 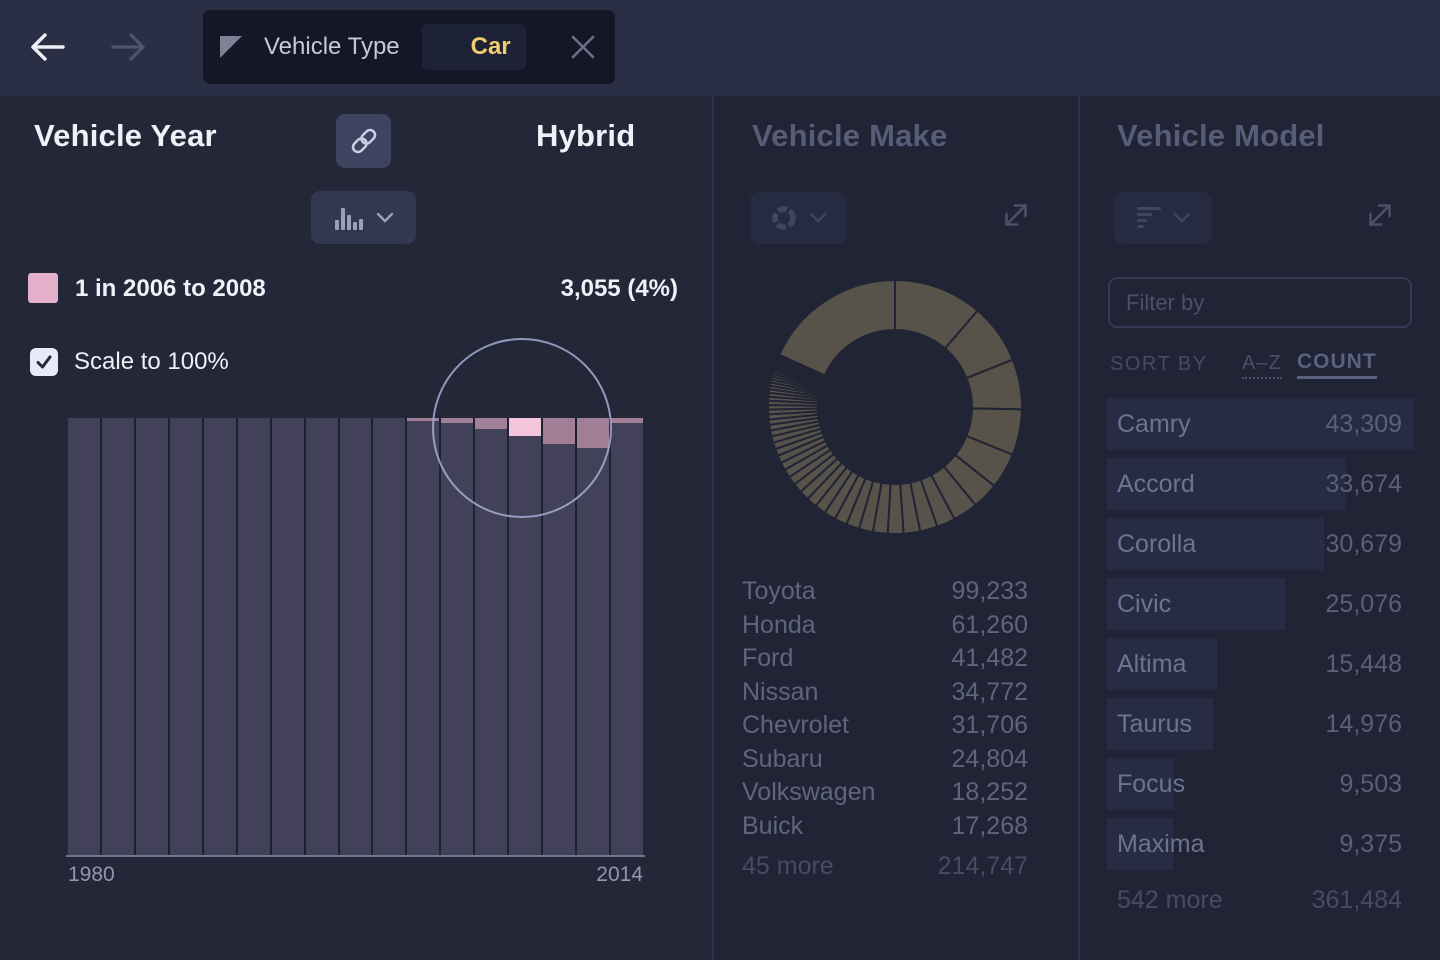 What do you see at coordinates (151, 361) in the screenshot?
I see `scale-checkbox-label: Scale to 100%` at bounding box center [151, 361].